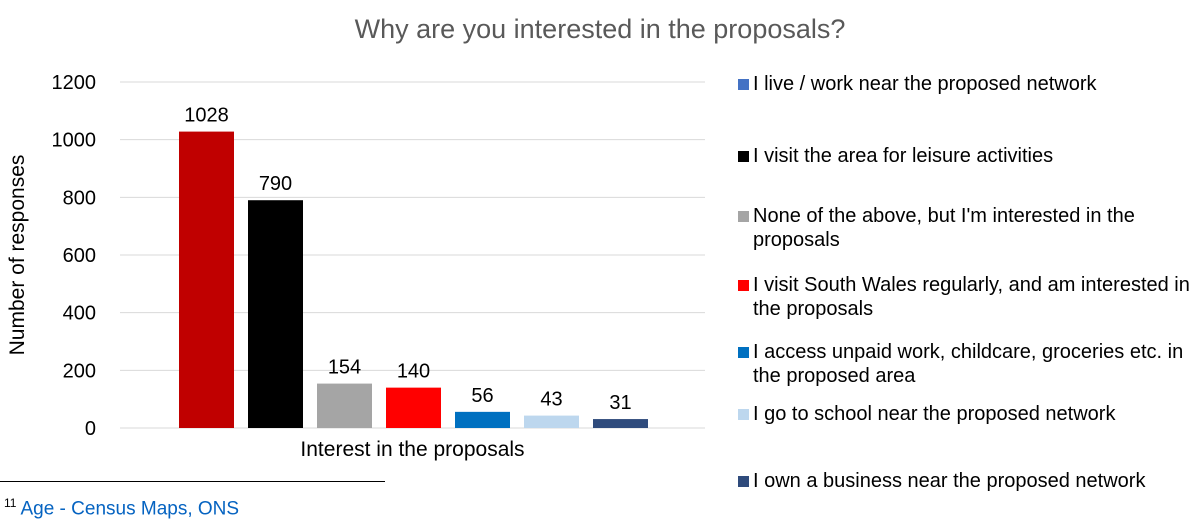  What do you see at coordinates (17, 255) in the screenshot?
I see `y-axis-label: Number of responses` at bounding box center [17, 255].